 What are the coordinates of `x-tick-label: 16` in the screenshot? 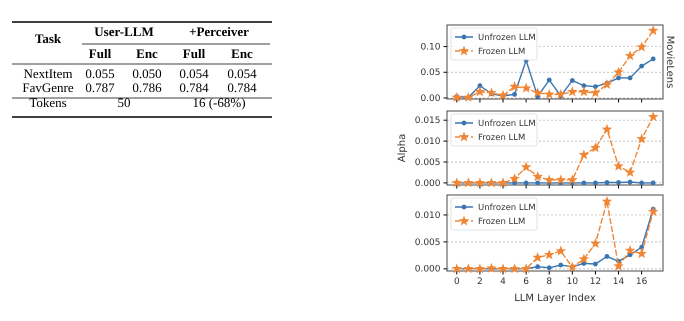 It's located at (642, 281).